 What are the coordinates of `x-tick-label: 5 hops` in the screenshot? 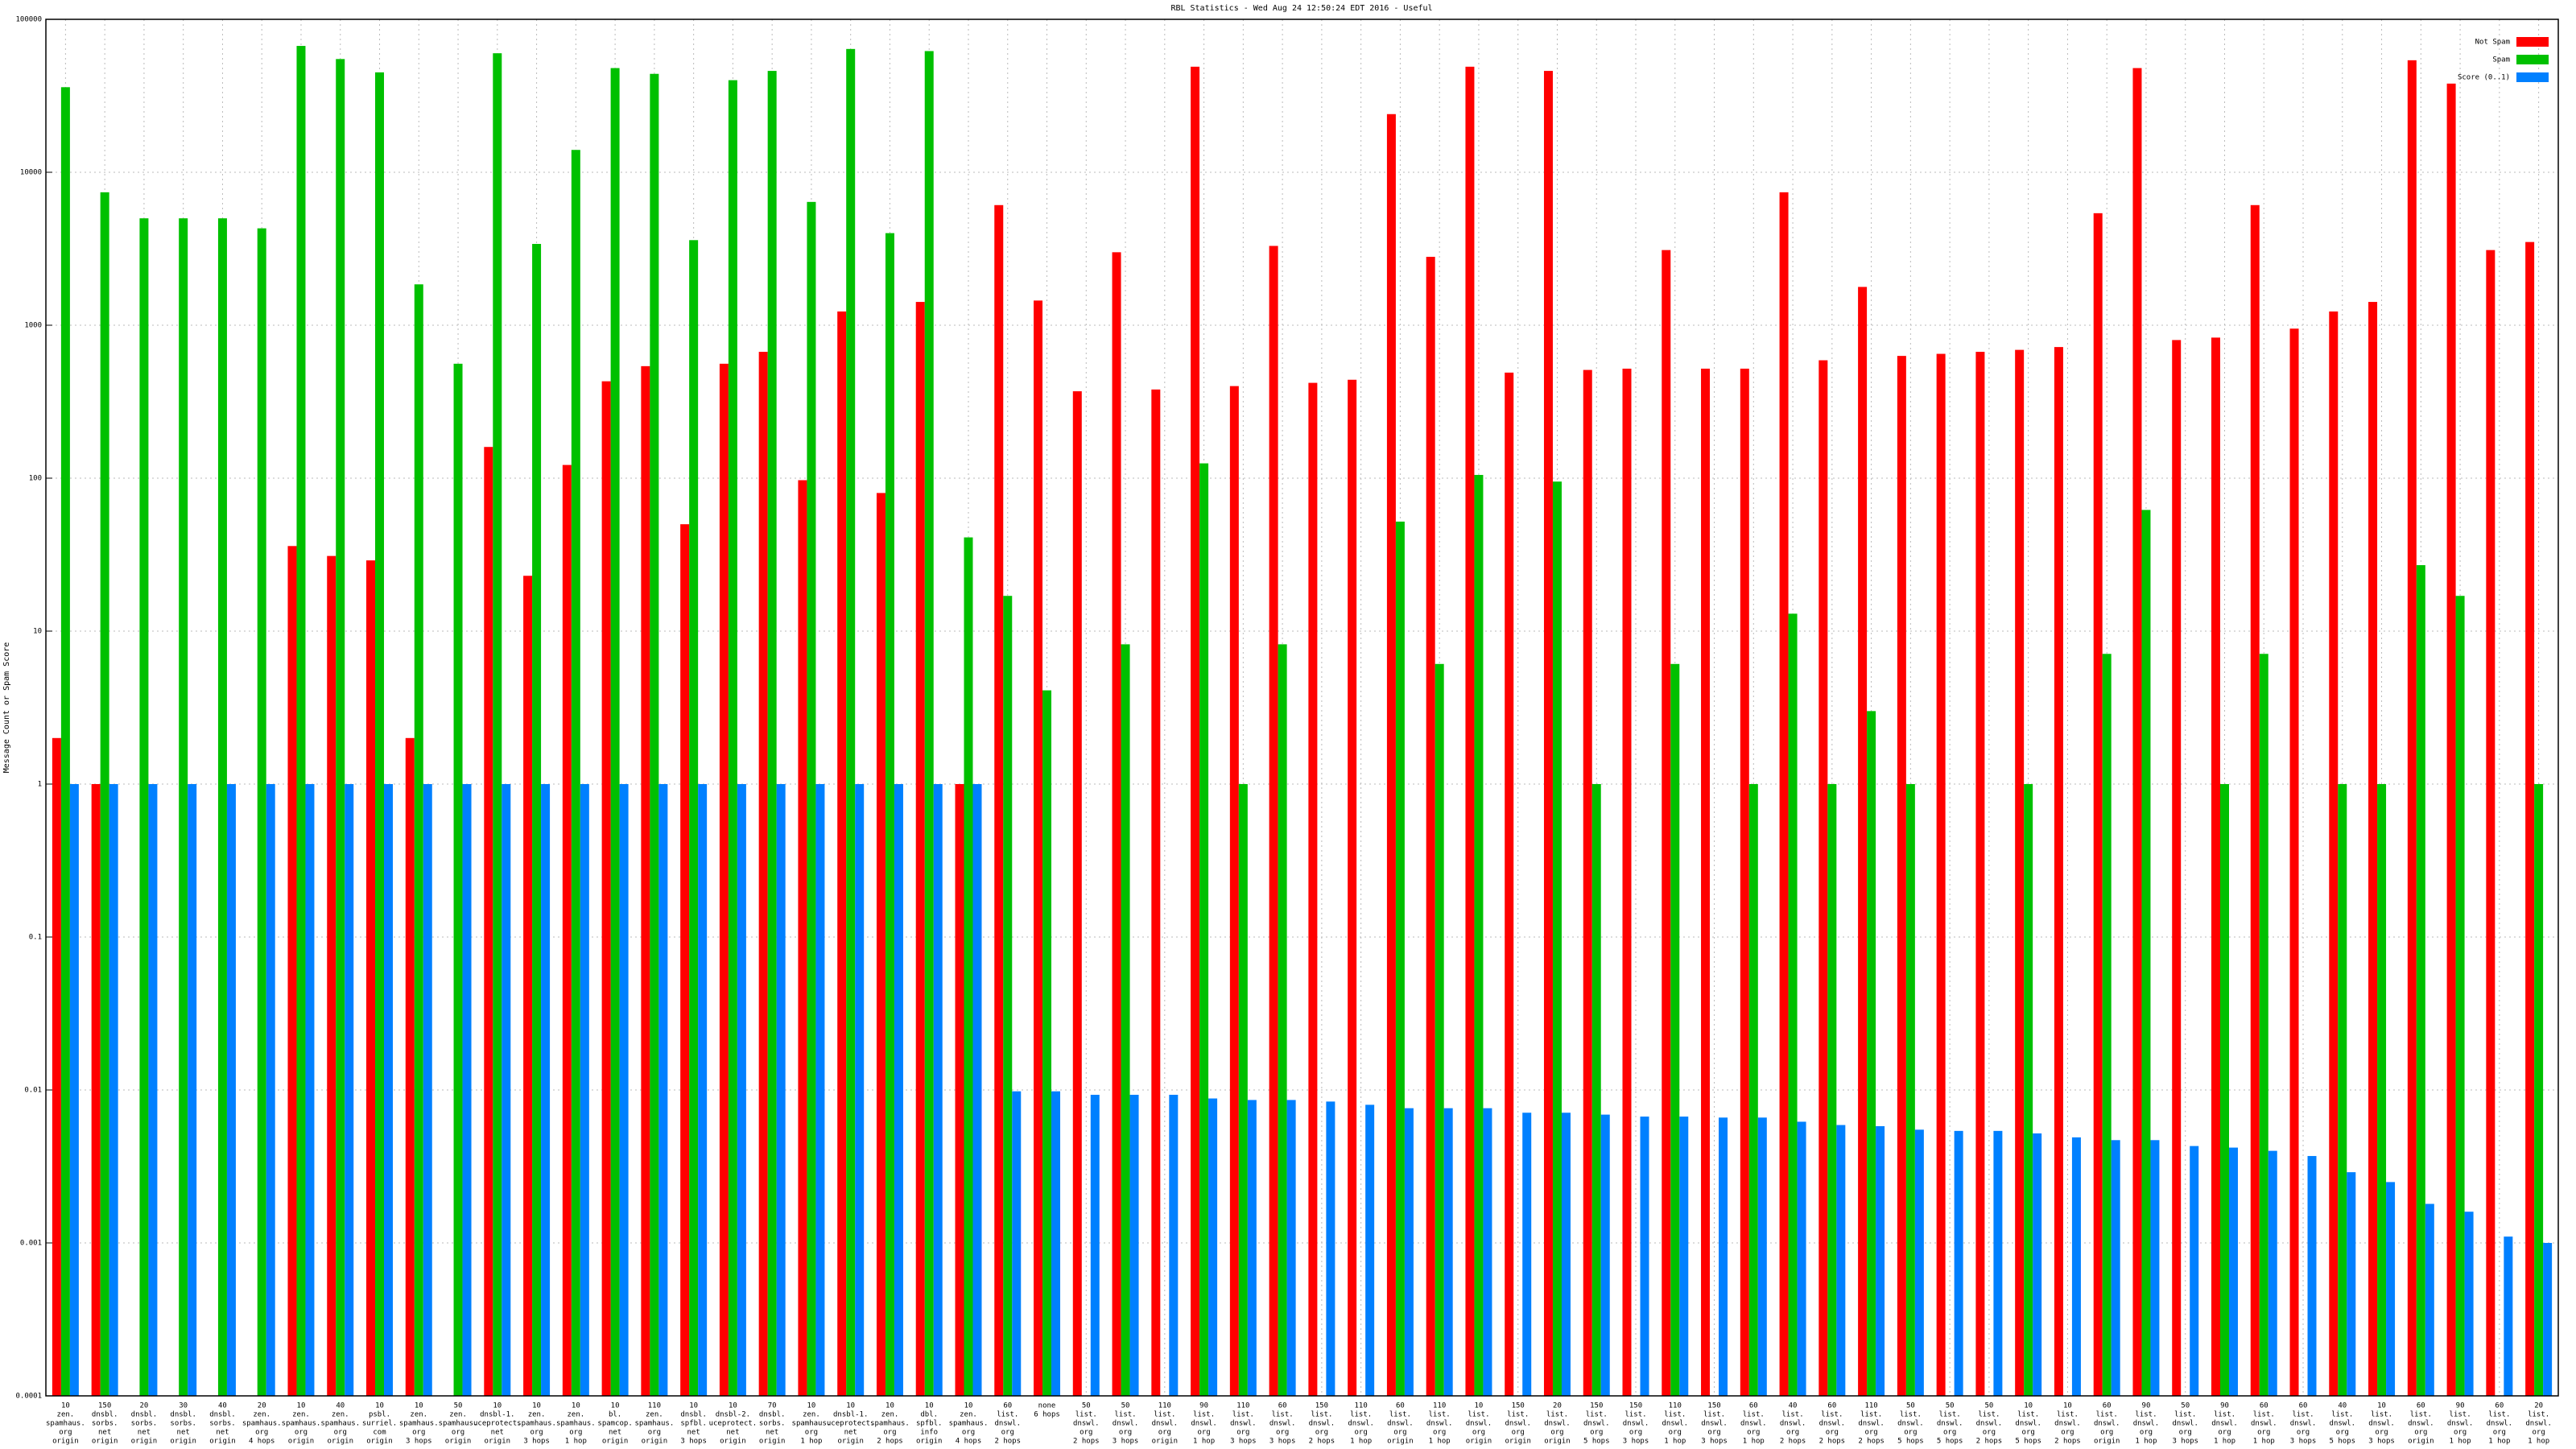 It's located at (2343, 1442).